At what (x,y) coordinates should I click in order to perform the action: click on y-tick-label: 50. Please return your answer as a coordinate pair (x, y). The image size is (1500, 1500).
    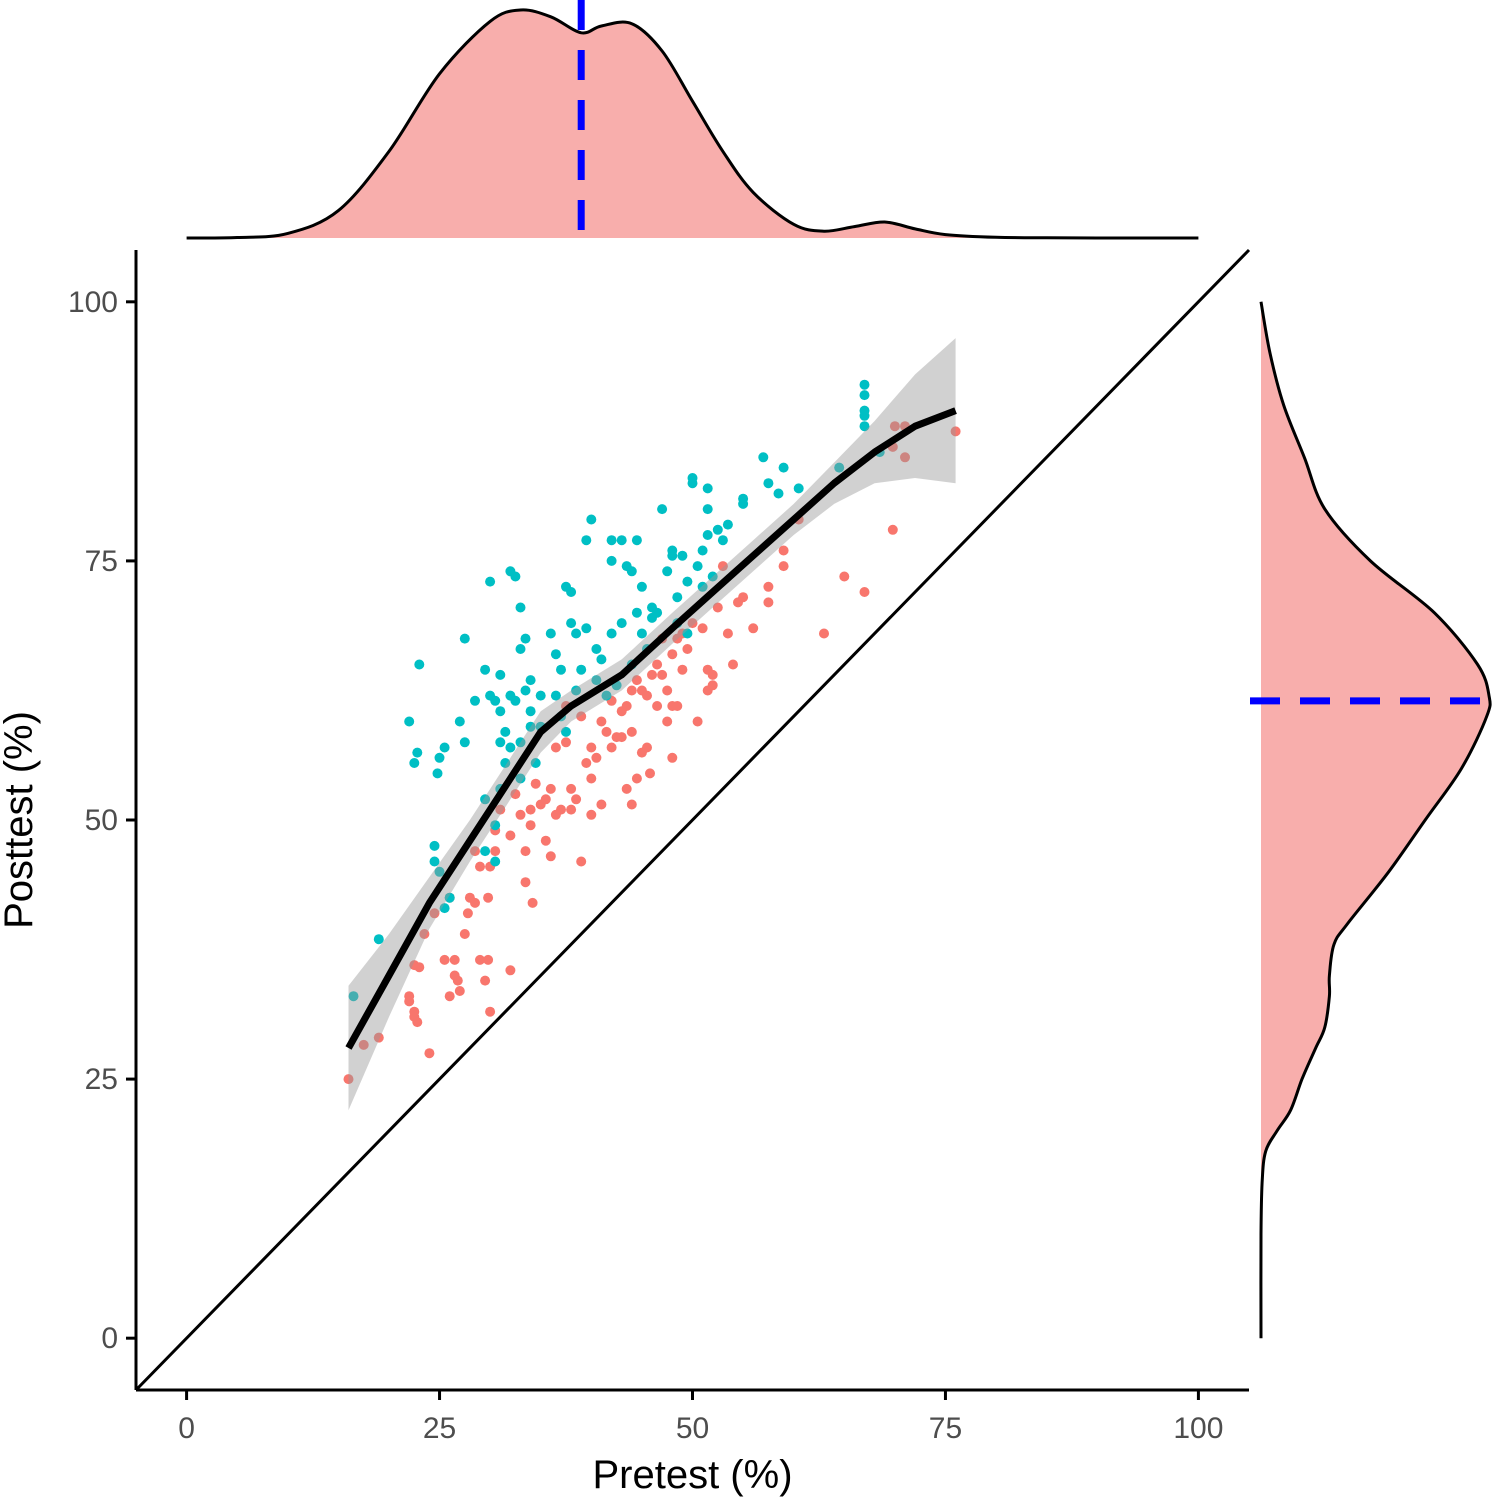
    Looking at the image, I should click on (101, 820).